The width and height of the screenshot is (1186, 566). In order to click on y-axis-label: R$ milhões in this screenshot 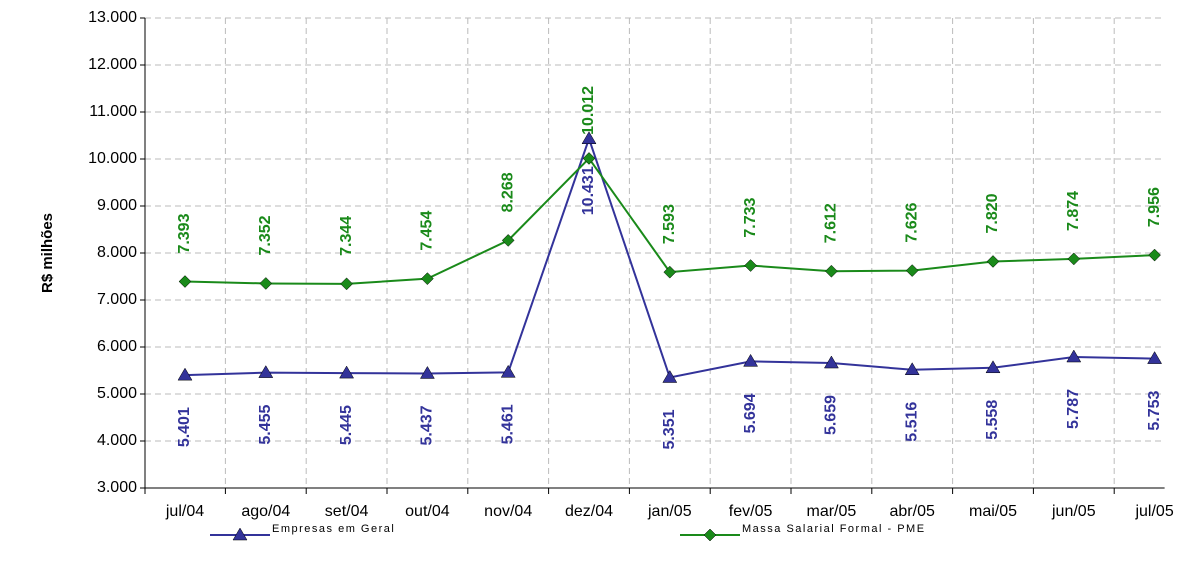, I will do `click(47, 253)`.